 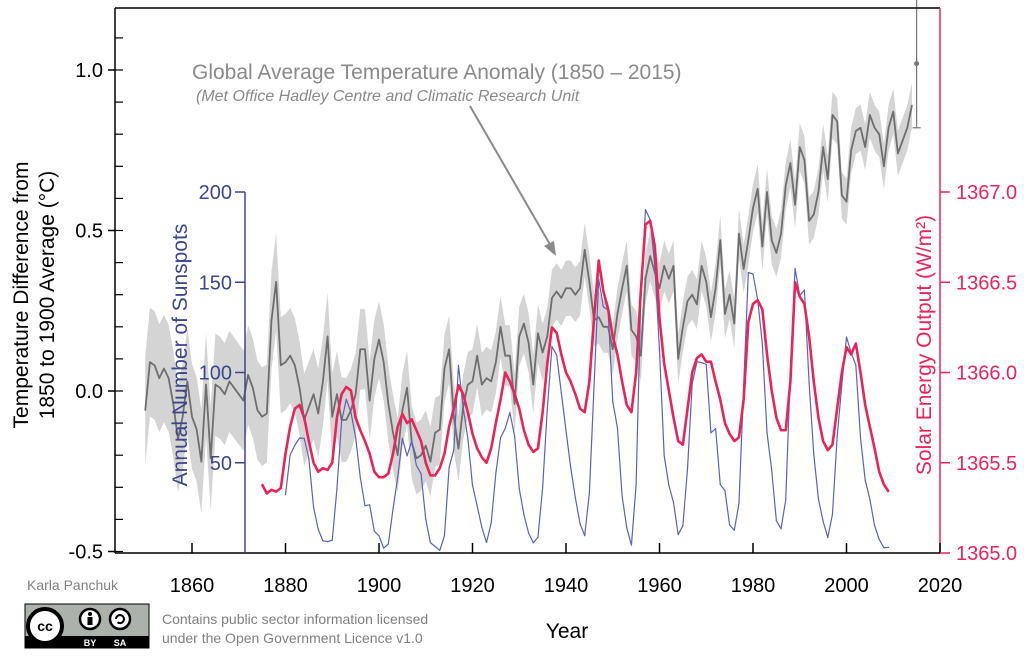 I want to click on solar-tick-label: 1365.0, so click(x=986, y=554).